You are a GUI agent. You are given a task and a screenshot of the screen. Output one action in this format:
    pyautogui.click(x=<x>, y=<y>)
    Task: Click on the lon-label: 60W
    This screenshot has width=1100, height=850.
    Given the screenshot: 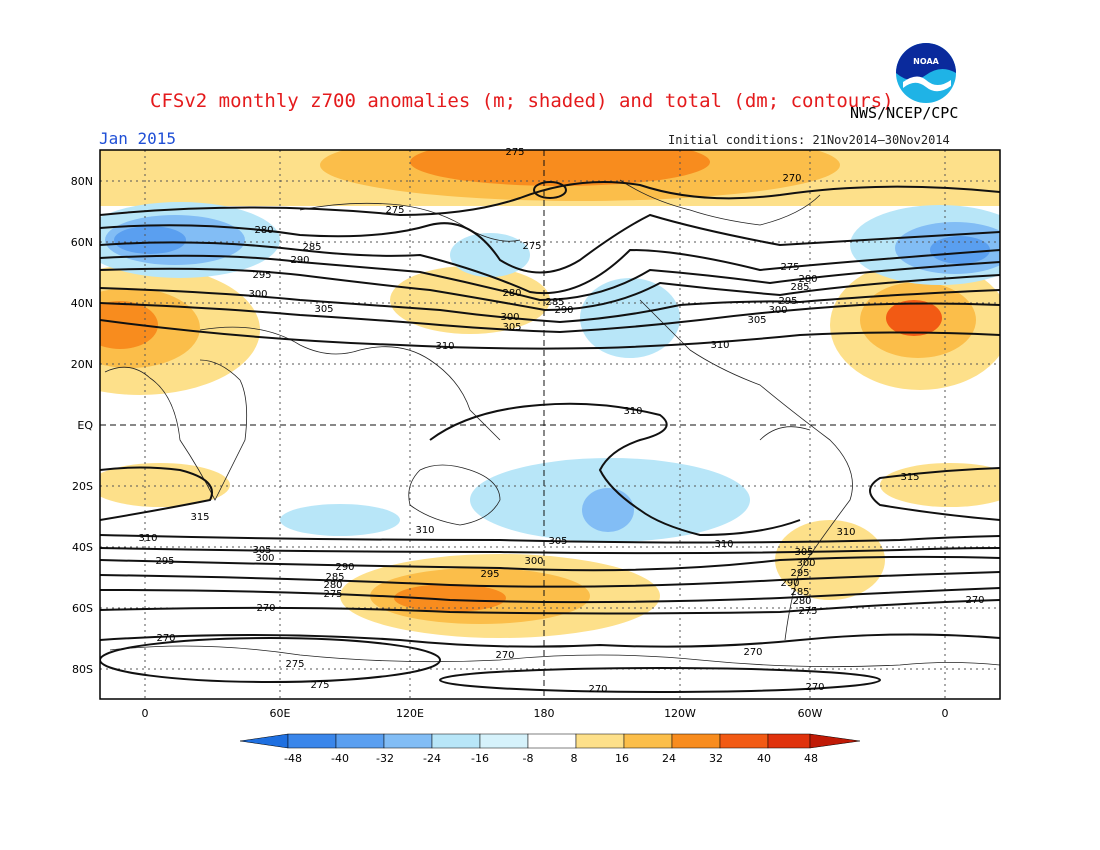 What is the action you would take?
    pyautogui.click(x=810, y=713)
    